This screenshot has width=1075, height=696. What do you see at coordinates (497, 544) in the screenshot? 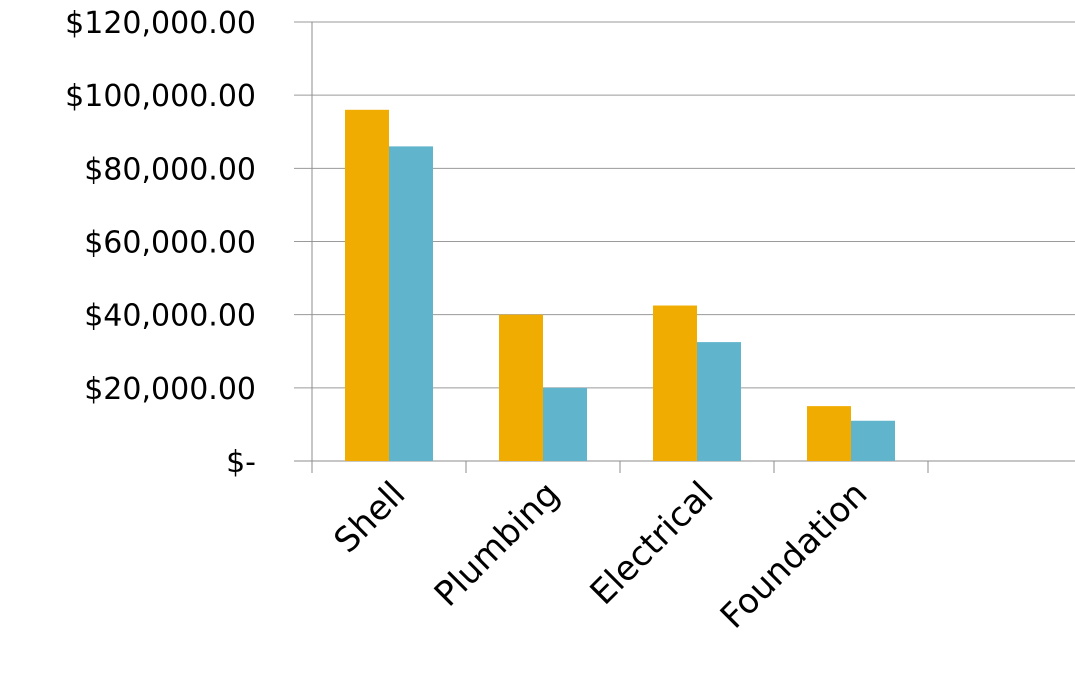
I see `x-tick-label: Plumbing` at bounding box center [497, 544].